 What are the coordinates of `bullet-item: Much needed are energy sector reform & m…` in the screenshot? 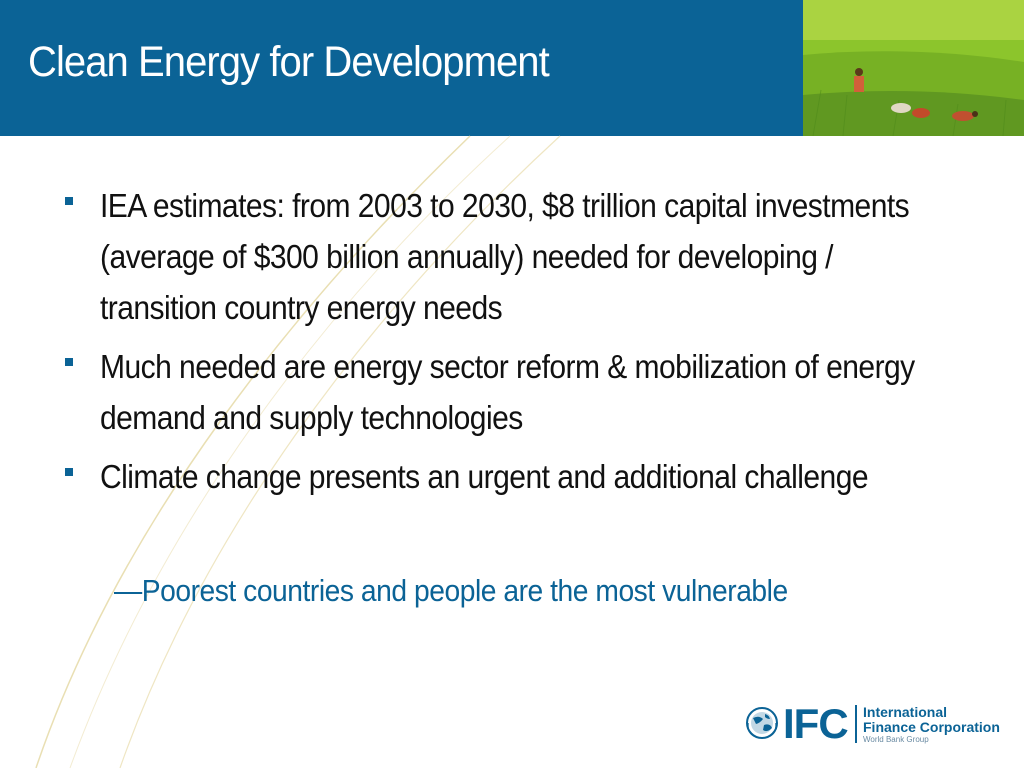 It's located at (512, 392).